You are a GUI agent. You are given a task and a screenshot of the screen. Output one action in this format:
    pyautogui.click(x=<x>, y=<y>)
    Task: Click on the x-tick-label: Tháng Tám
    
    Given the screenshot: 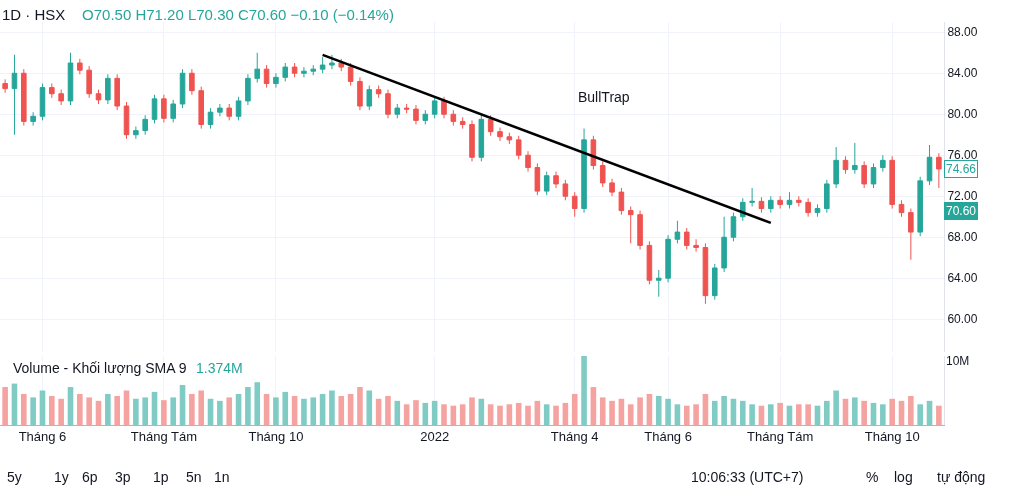 What is the action you would take?
    pyautogui.click(x=163, y=436)
    